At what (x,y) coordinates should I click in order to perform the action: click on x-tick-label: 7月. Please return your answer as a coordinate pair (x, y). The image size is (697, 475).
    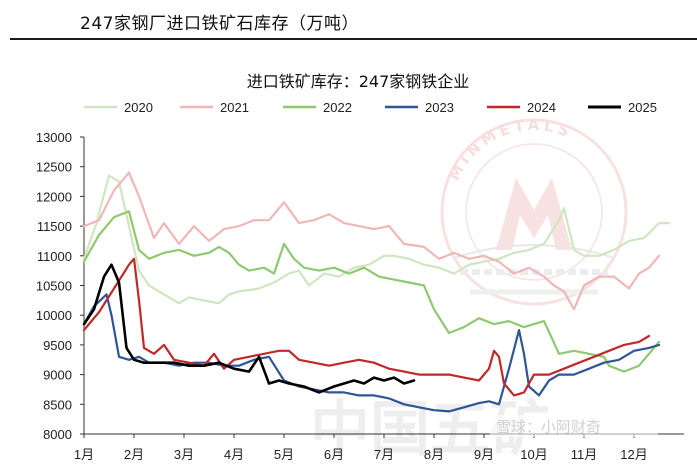
    Looking at the image, I should click on (384, 454).